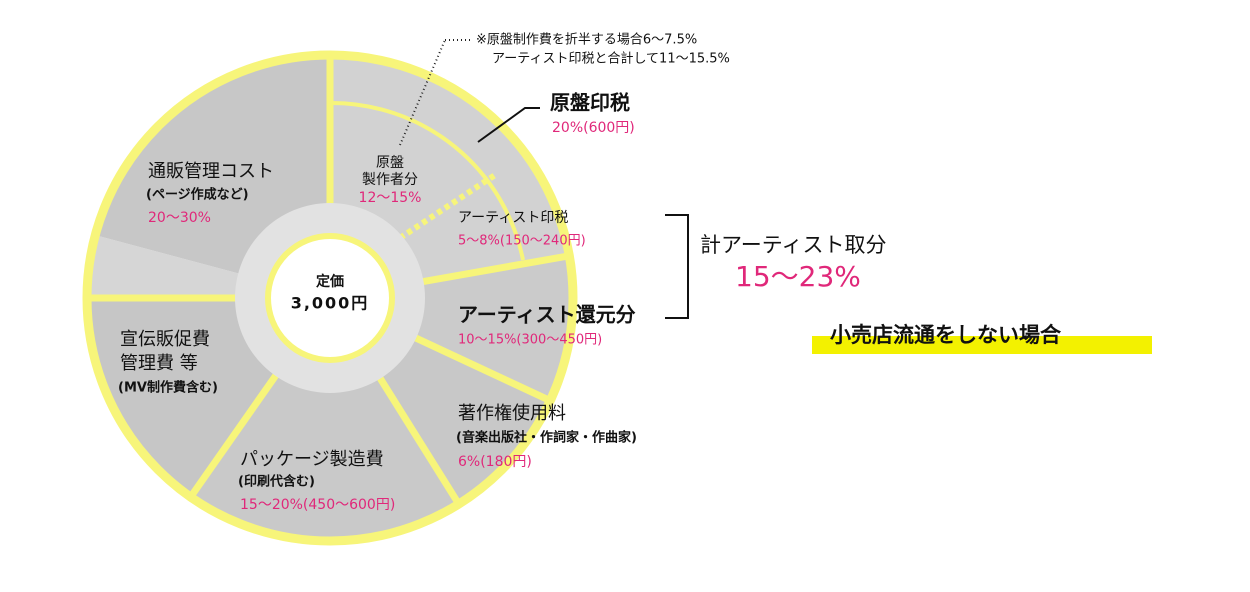  I want to click on center-circle, so click(330, 298).